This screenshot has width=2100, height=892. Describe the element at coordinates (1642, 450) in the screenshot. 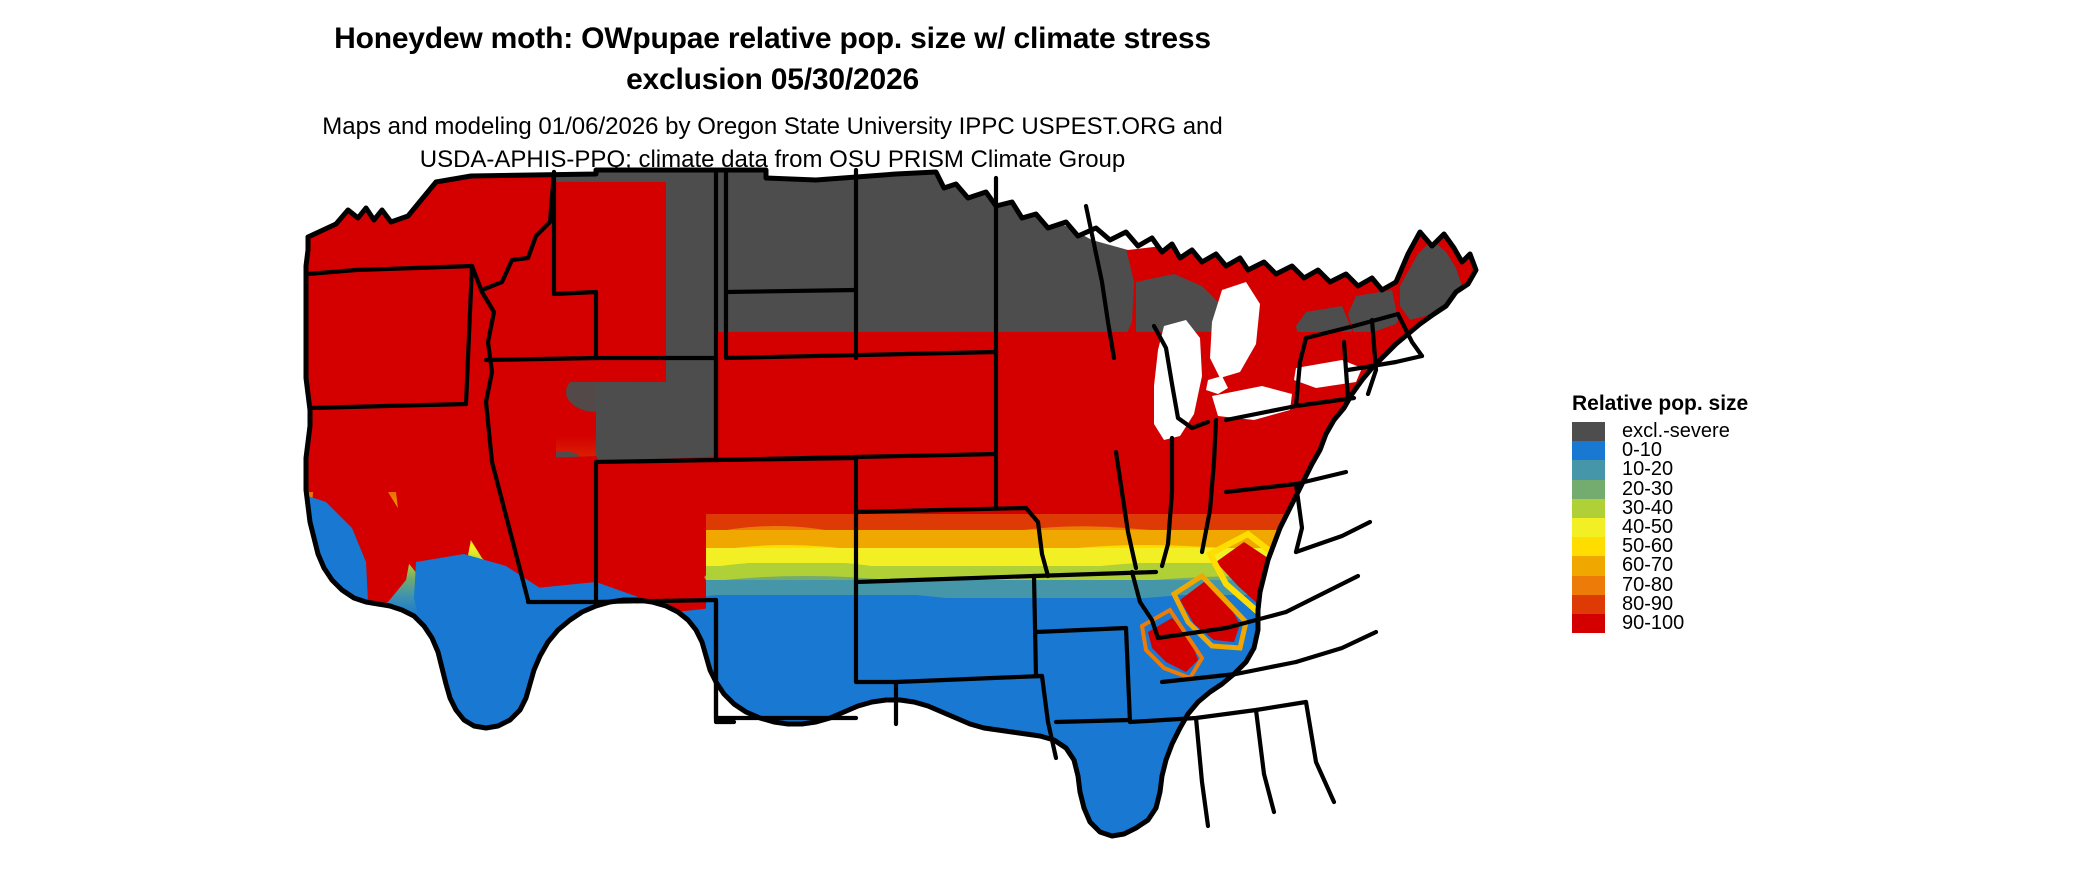

I see `legend-item-label: 0-10` at that location.